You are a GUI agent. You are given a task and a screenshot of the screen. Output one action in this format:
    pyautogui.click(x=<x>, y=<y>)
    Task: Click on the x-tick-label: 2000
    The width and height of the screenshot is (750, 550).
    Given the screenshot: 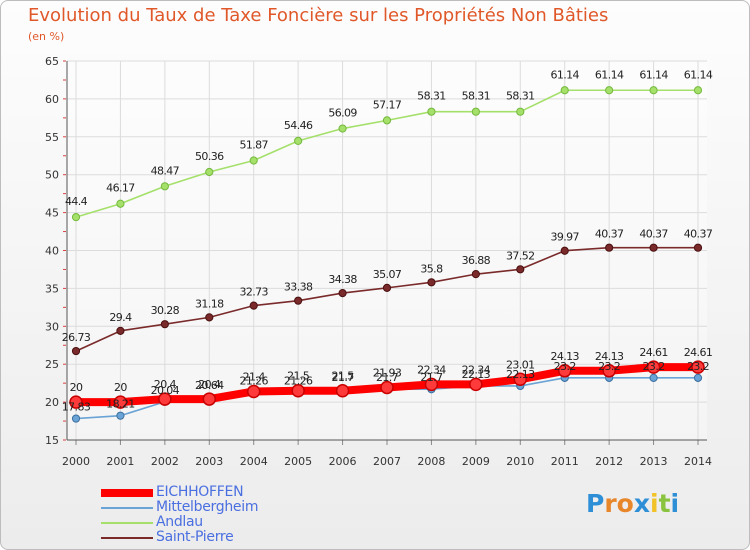 What is the action you would take?
    pyautogui.click(x=76, y=461)
    